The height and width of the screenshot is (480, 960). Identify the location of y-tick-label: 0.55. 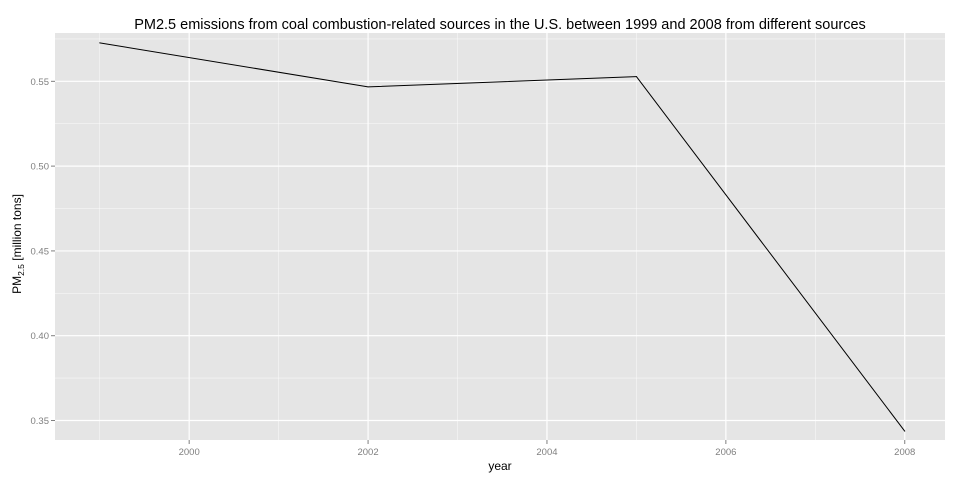
(40, 82).